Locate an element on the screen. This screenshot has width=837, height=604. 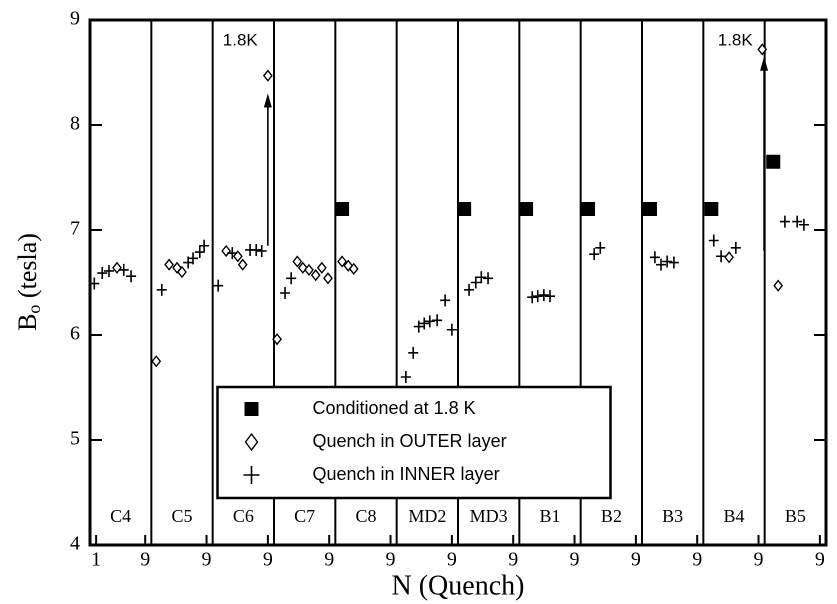
y-label-rest: (tesla) is located at coordinates (27, 268).